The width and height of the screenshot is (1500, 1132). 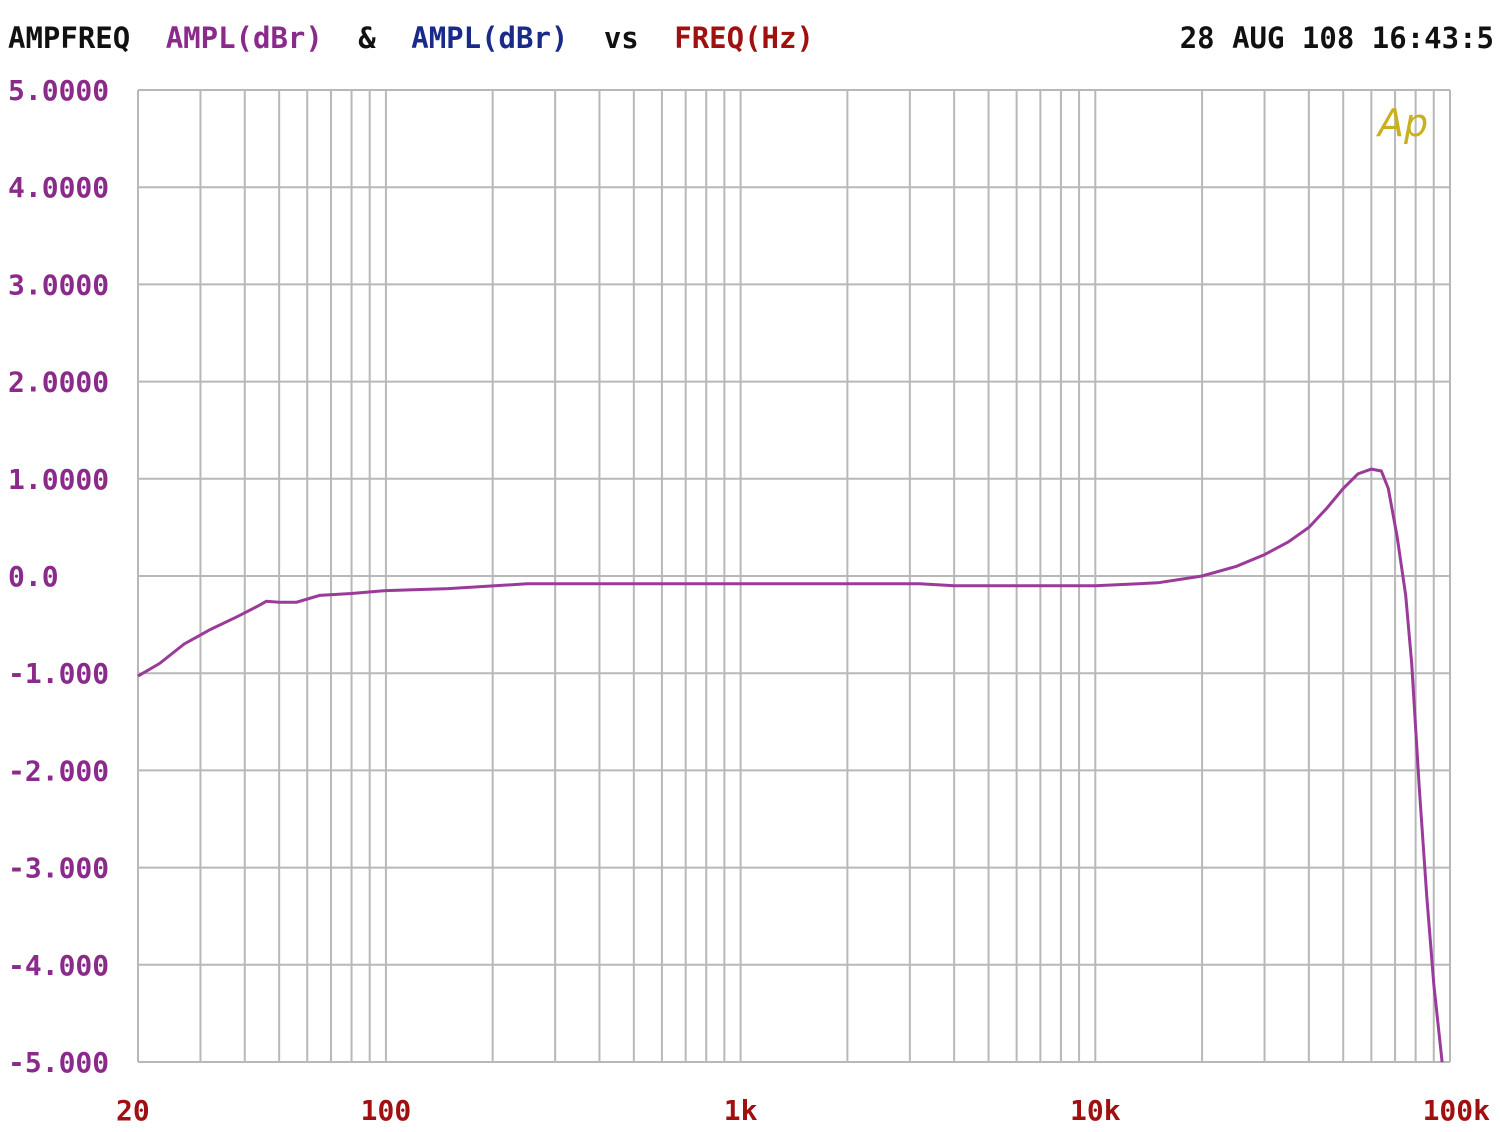 I want to click on ap-logo: Ap, so click(x=1401, y=123).